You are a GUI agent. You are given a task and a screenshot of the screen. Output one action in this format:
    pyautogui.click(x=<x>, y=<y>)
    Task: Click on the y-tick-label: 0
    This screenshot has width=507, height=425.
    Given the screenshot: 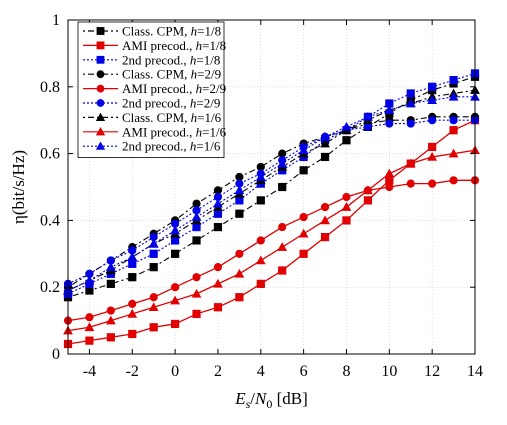 What is the action you would take?
    pyautogui.click(x=56, y=354)
    